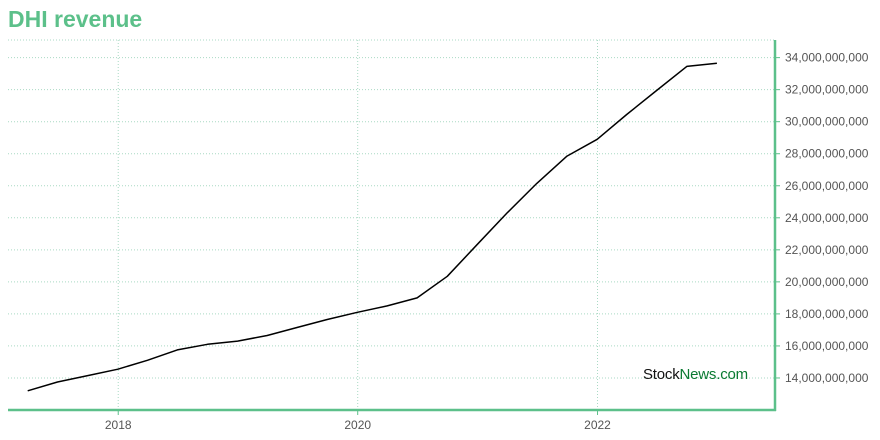 Image resolution: width=880 pixels, height=440 pixels. What do you see at coordinates (827, 122) in the screenshot?
I see `y-tick-label: 30,000,000,000` at bounding box center [827, 122].